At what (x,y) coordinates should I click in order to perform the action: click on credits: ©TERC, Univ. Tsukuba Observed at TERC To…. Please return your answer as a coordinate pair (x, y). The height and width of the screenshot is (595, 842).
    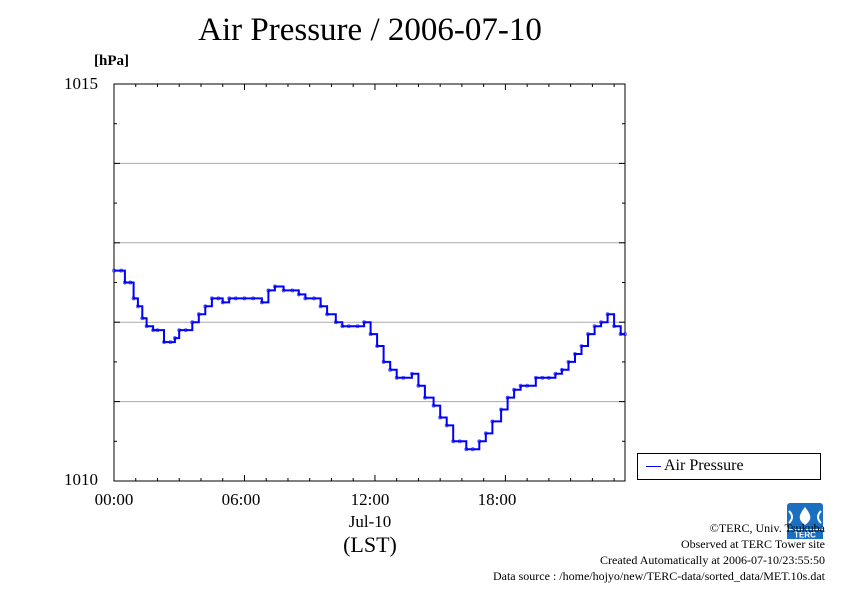
    Looking at the image, I should click on (659, 552).